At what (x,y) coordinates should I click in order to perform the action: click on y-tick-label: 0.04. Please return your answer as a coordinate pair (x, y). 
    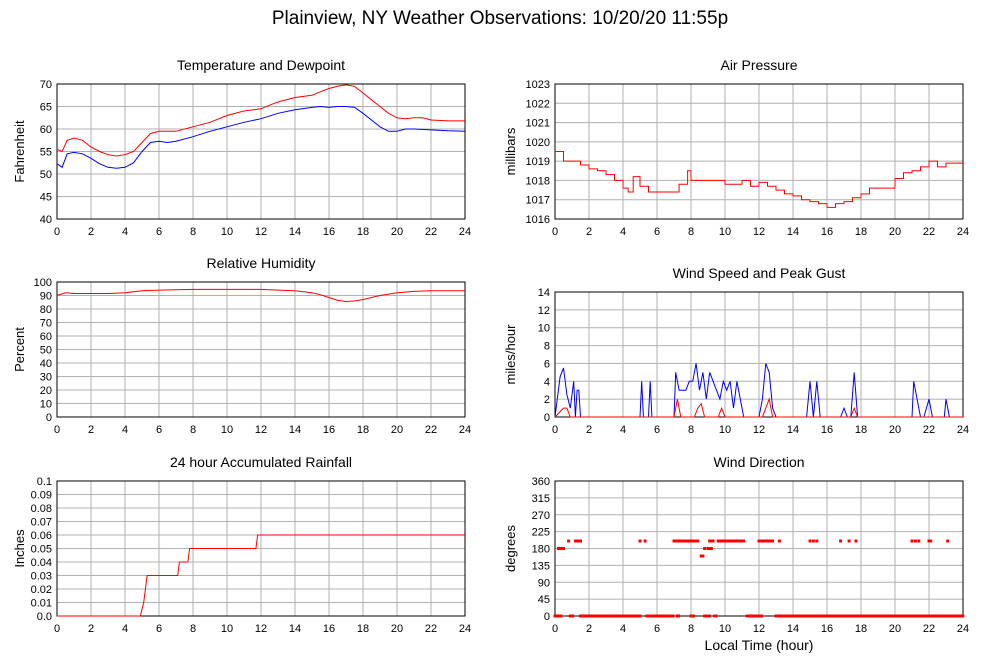
    Looking at the image, I should click on (41, 563).